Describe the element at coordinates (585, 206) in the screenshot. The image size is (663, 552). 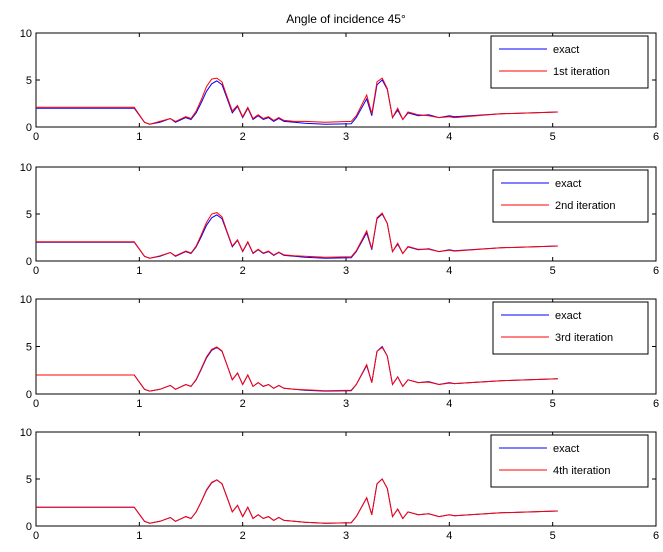
I see `legend-label: 2nd iteration` at that location.